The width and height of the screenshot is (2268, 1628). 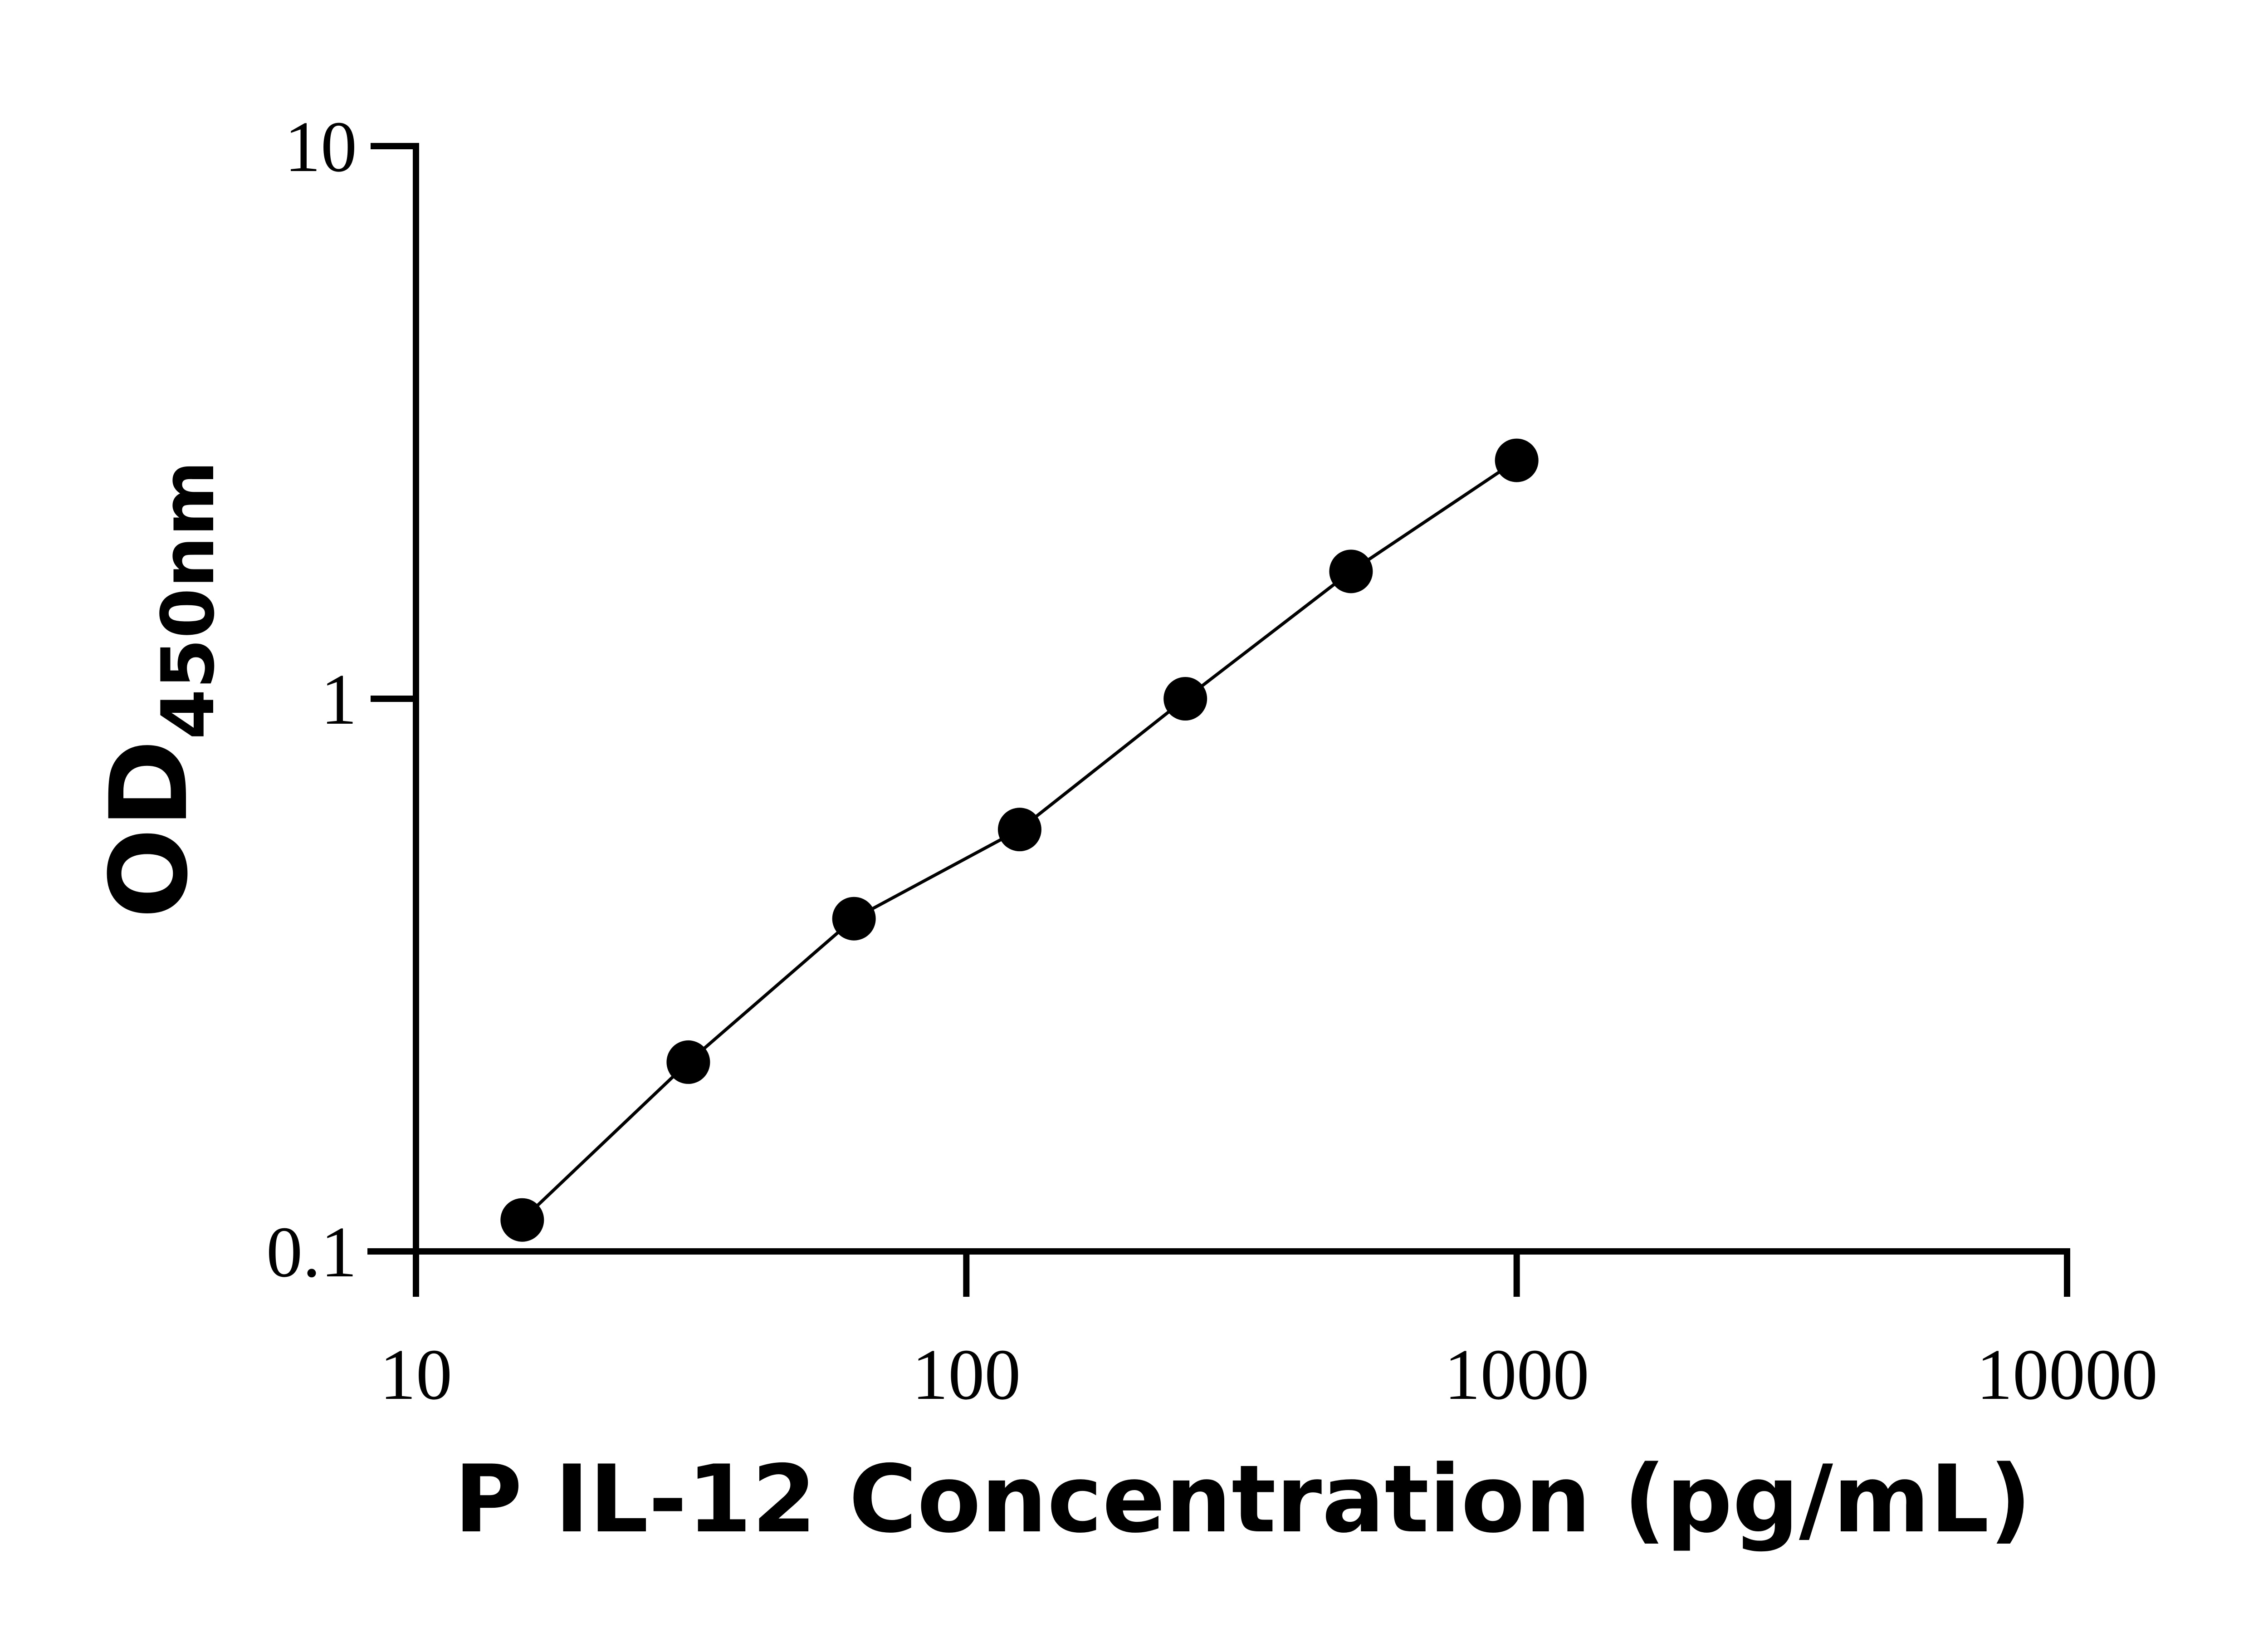 I want to click on y-axis-title: OD450nm, so click(x=159, y=689).